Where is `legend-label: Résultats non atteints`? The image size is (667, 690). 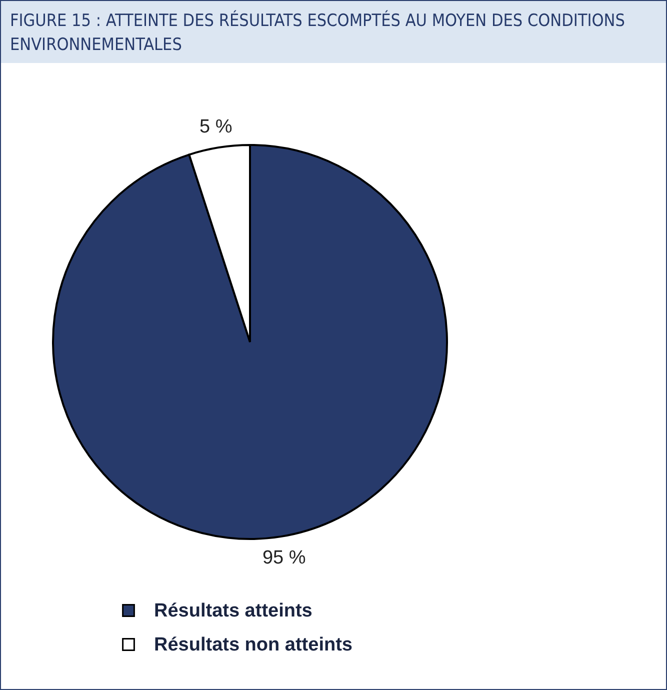 legend-label: Résultats non atteints is located at coordinates (253, 645).